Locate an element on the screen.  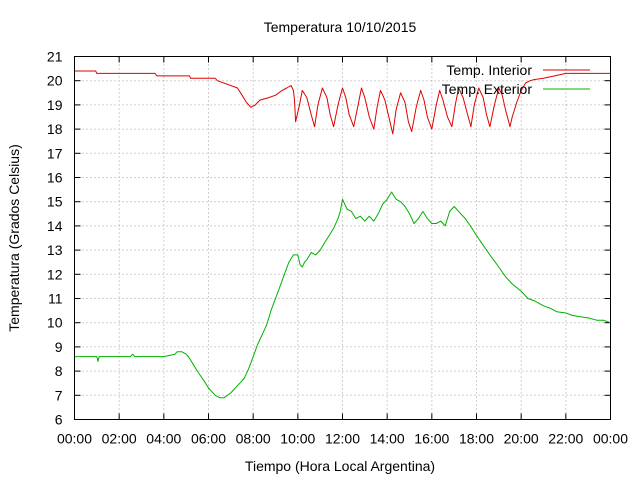
x-axis-label: Tiempo (Hora Local Argentina) is located at coordinates (340, 466).